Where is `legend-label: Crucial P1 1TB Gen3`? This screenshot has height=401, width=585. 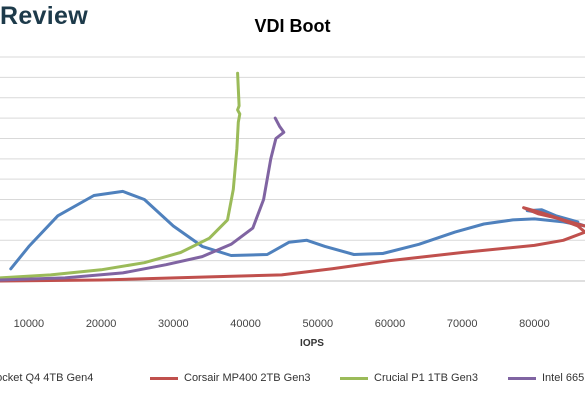
legend-label: Crucial P1 1TB Gen3 is located at coordinates (426, 378).